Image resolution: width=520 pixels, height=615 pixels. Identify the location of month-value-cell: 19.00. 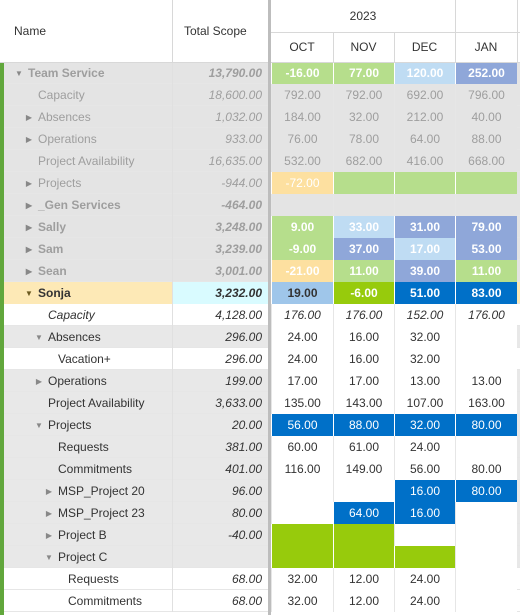
(302, 293).